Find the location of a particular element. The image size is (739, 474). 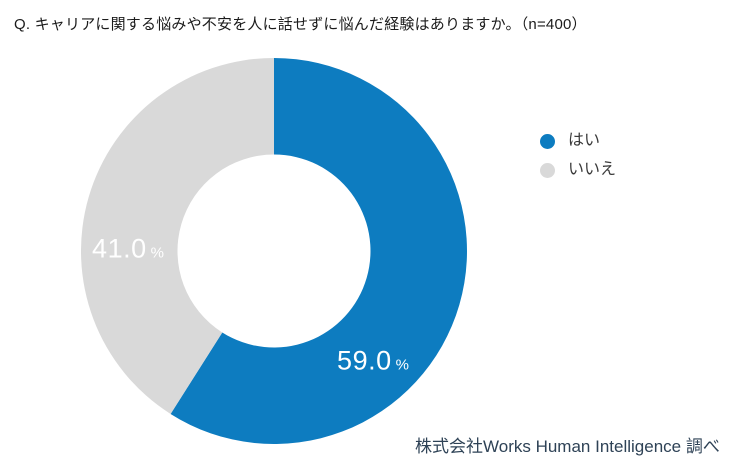

slice-label-yes: 59.0 % is located at coordinates (373, 361).